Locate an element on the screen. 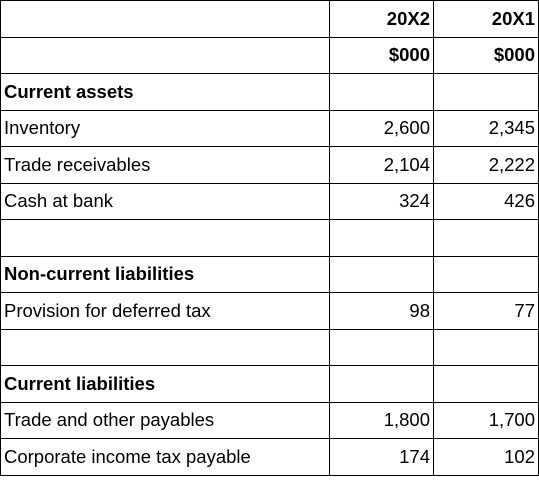 Image resolution: width=539 pixels, height=491 pixels. row-label: Corporate income tax payable is located at coordinates (165, 457).